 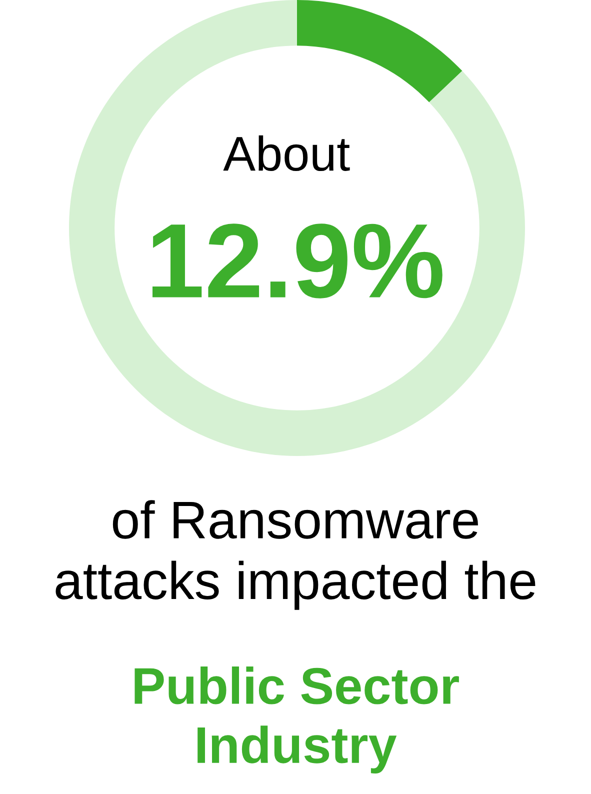 What do you see at coordinates (296, 720) in the screenshot?
I see `text: Public Sector Industry` at bounding box center [296, 720].